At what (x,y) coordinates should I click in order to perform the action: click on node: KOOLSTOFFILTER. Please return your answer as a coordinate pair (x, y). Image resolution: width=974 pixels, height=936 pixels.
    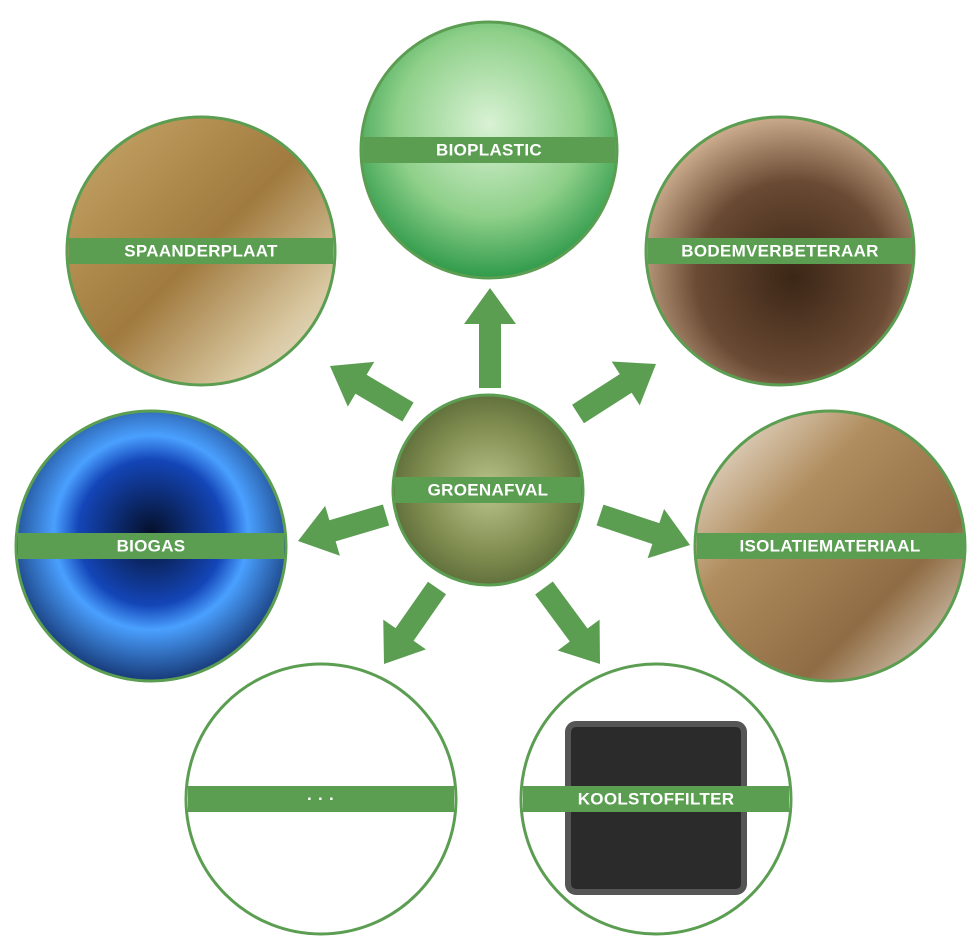
    Looking at the image, I should click on (656, 799).